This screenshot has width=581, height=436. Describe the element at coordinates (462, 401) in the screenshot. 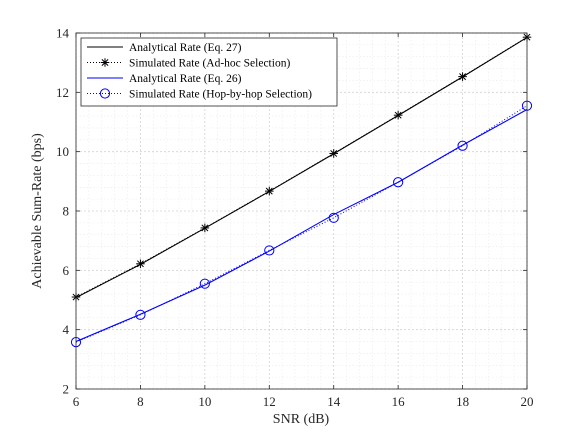

I see `x-tick-label: 18` at that location.